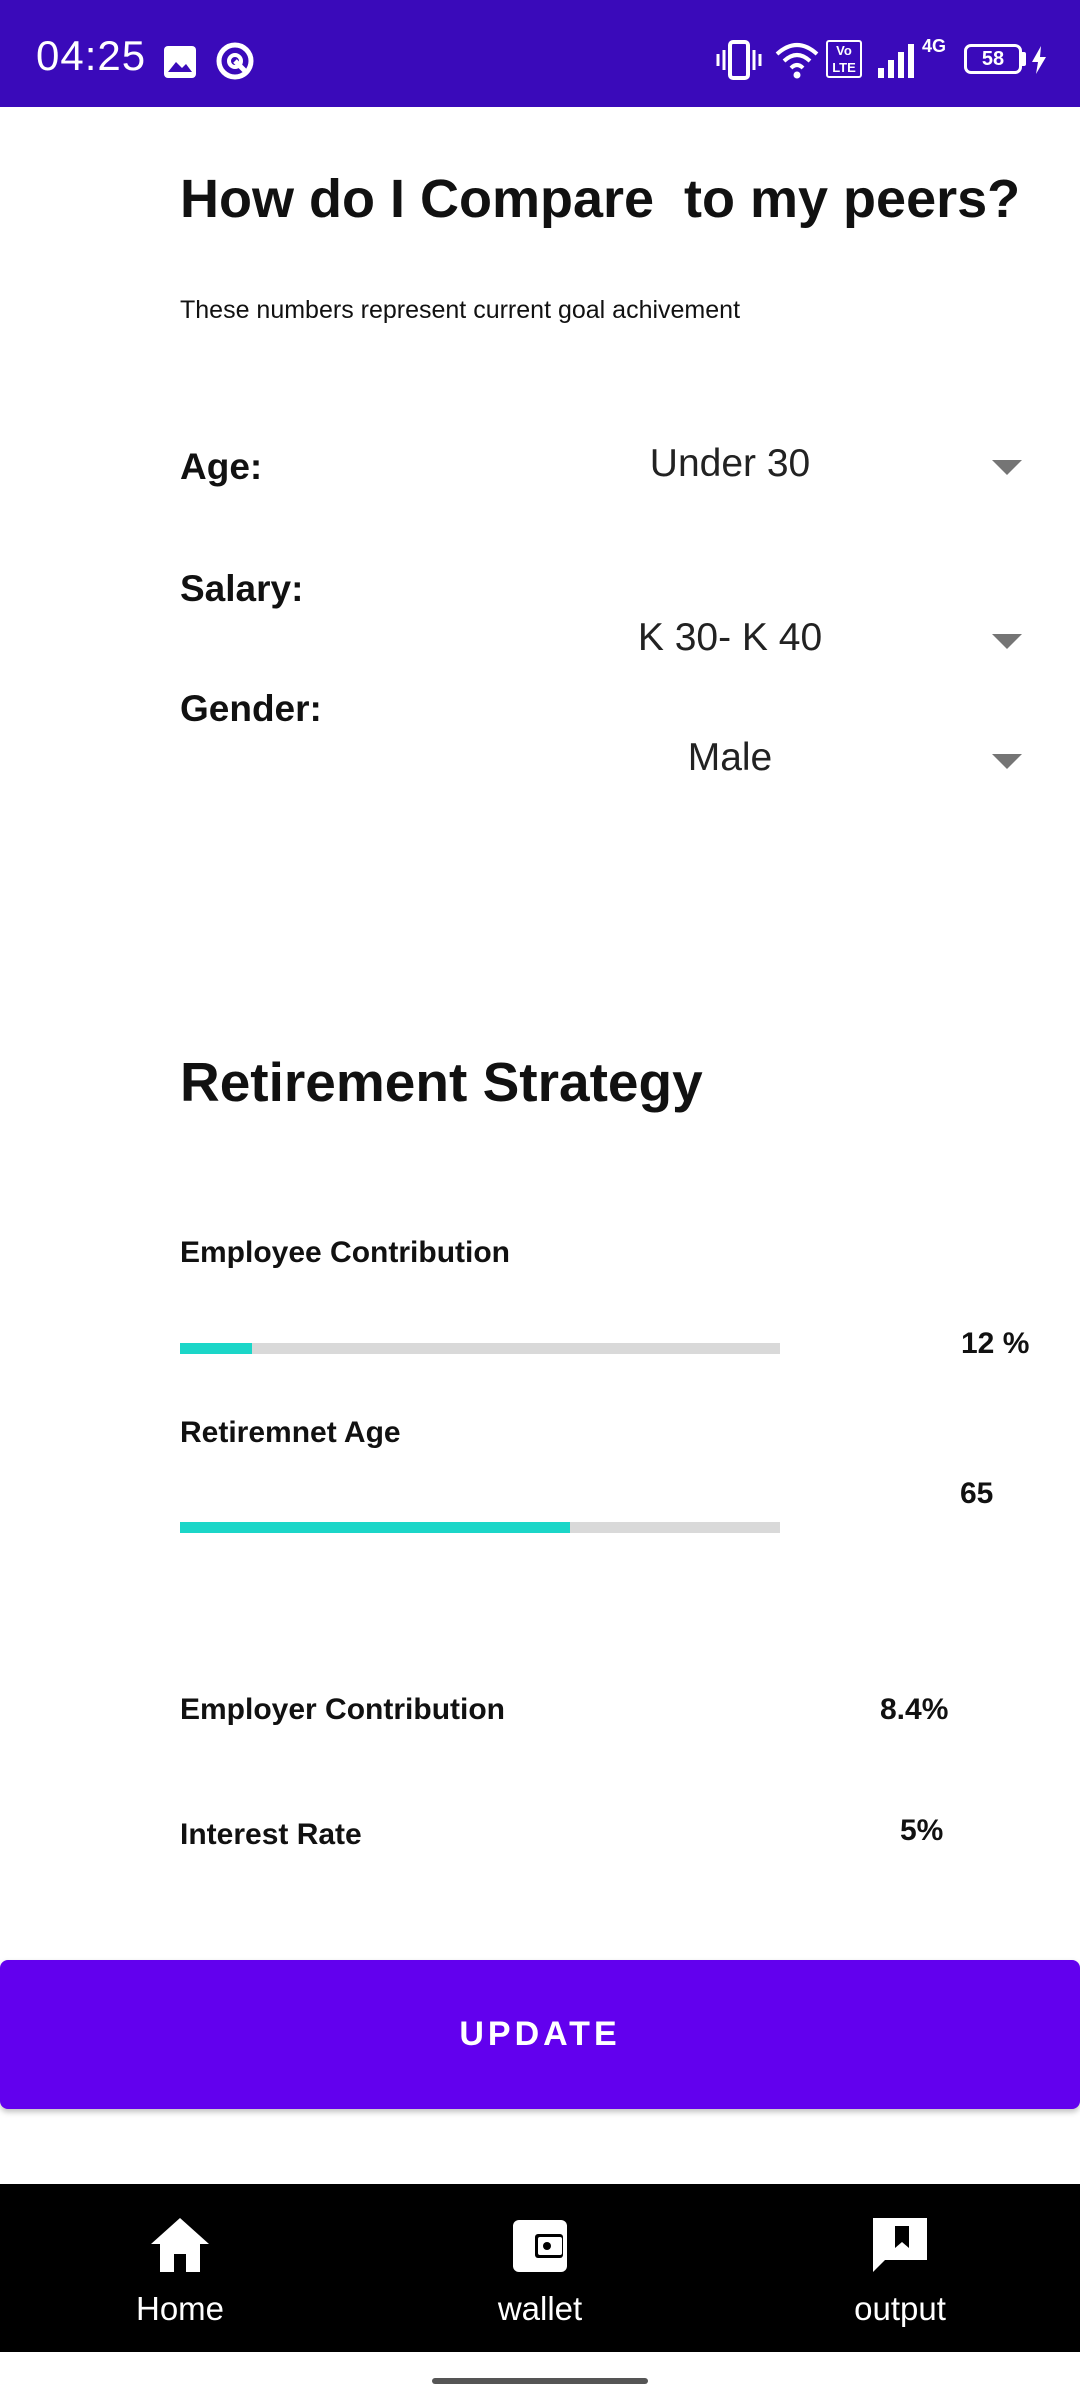 The width and height of the screenshot is (1080, 2400). Describe the element at coordinates (540, 2246) in the screenshot. I see `wallet-icon` at that location.